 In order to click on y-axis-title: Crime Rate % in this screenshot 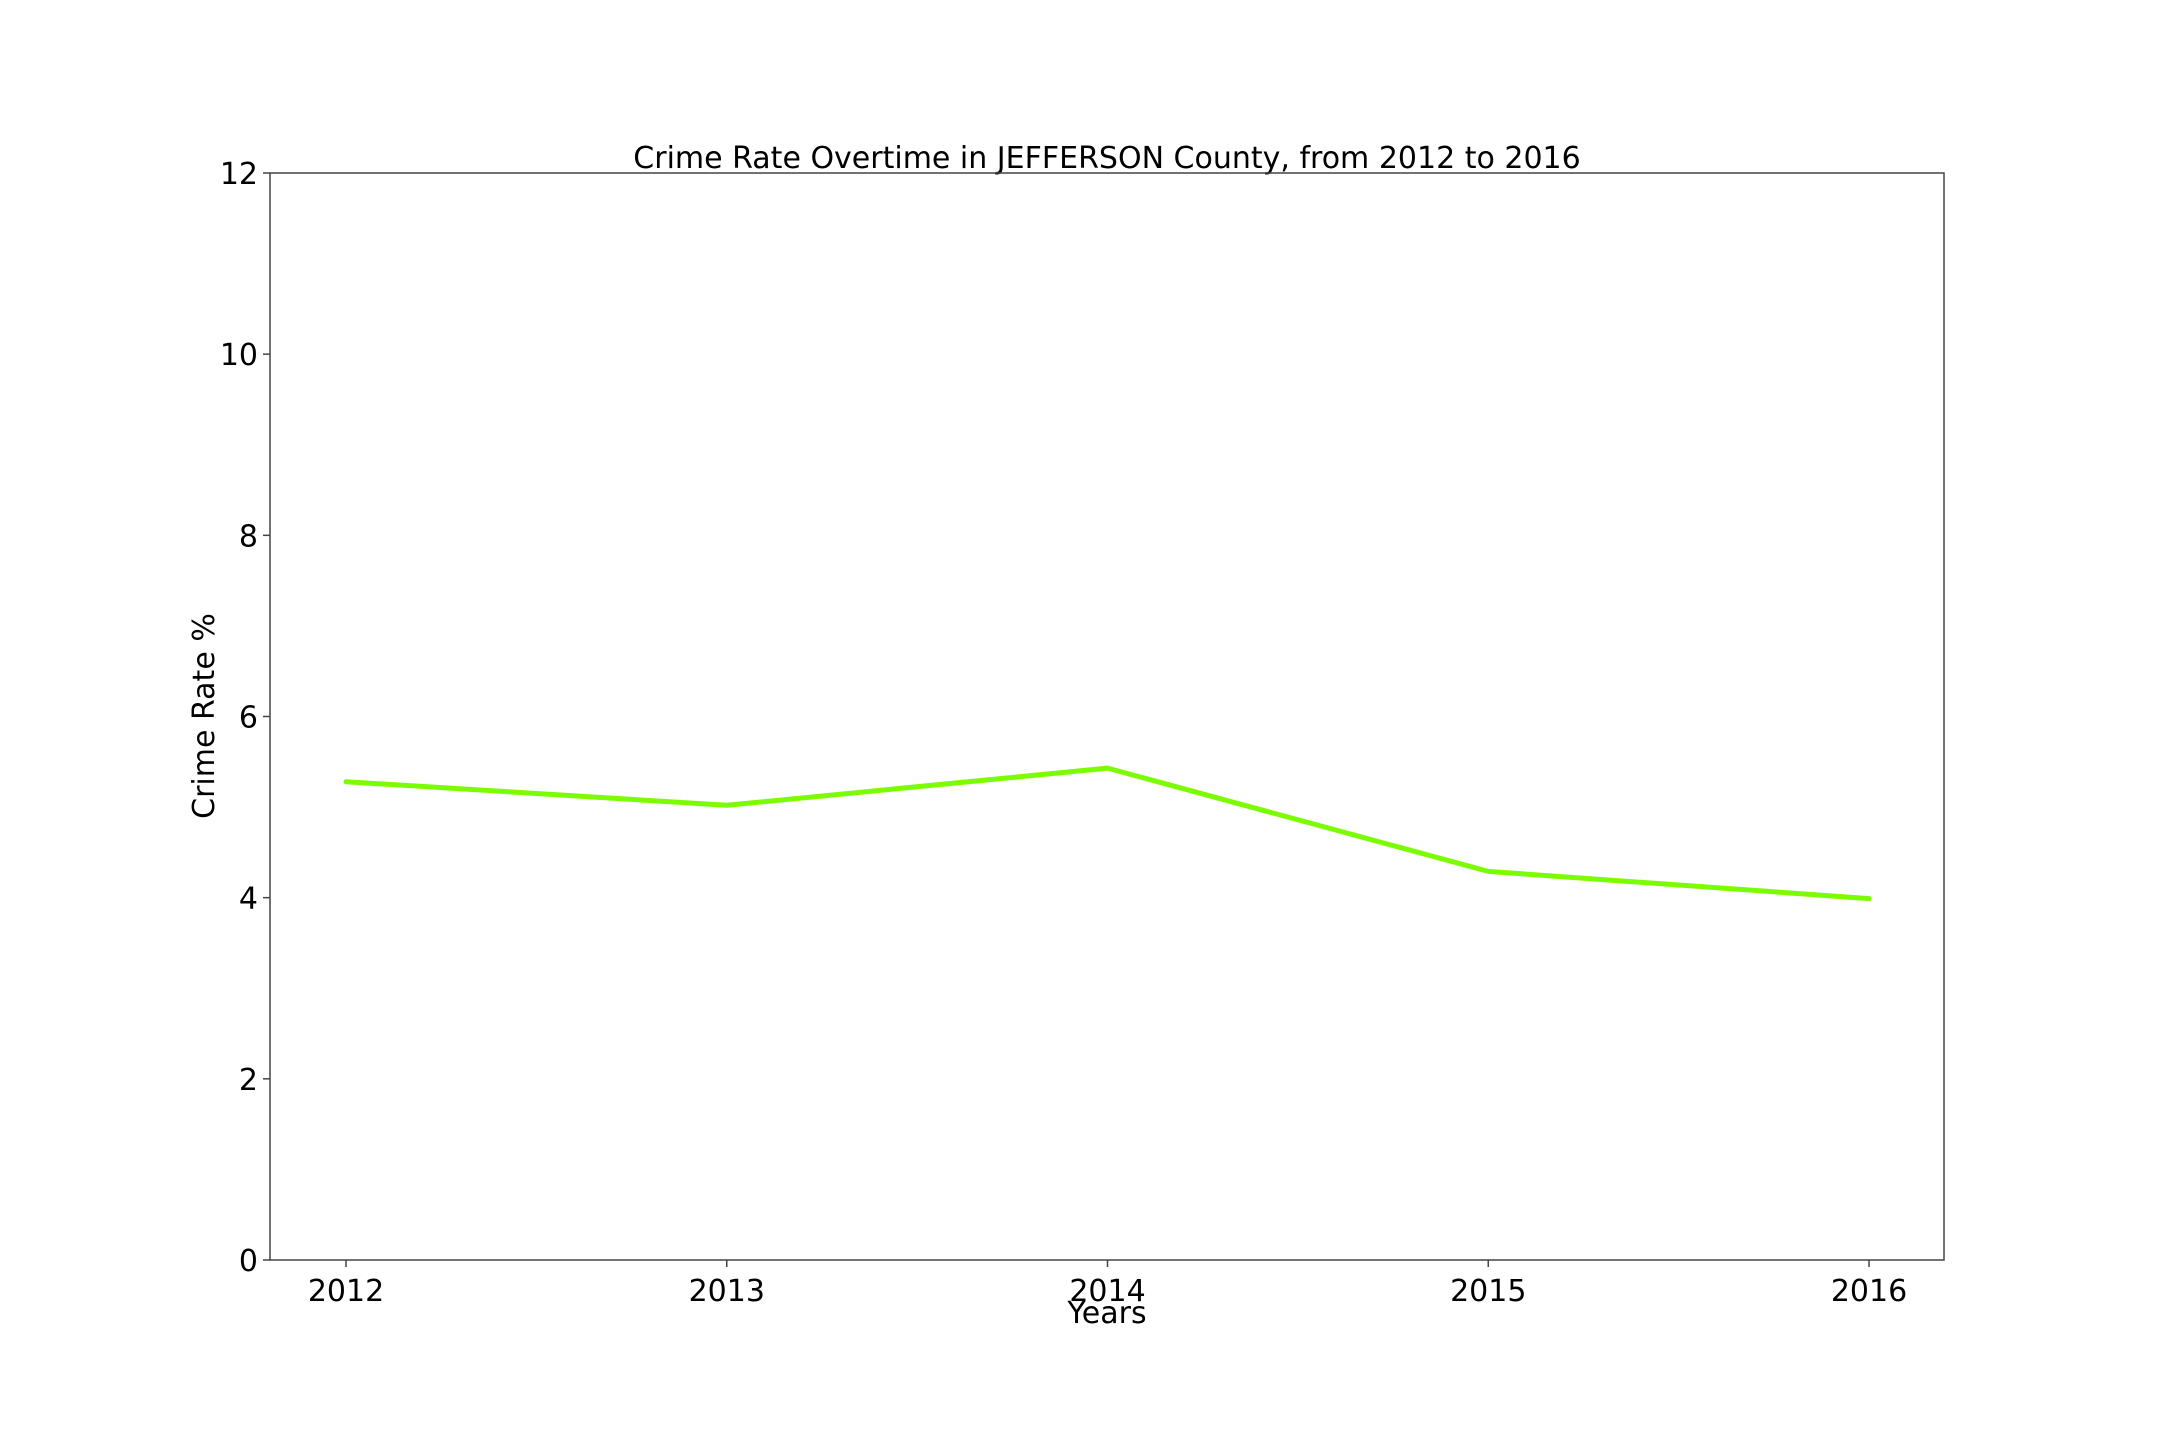, I will do `click(204, 716)`.